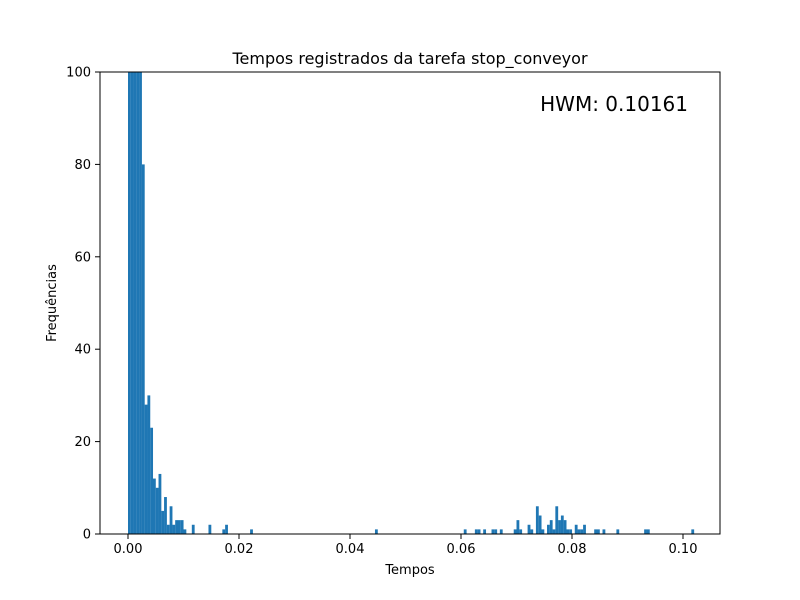  Describe the element at coordinates (572, 549) in the screenshot. I see `x-tick-label: 0.08` at that location.